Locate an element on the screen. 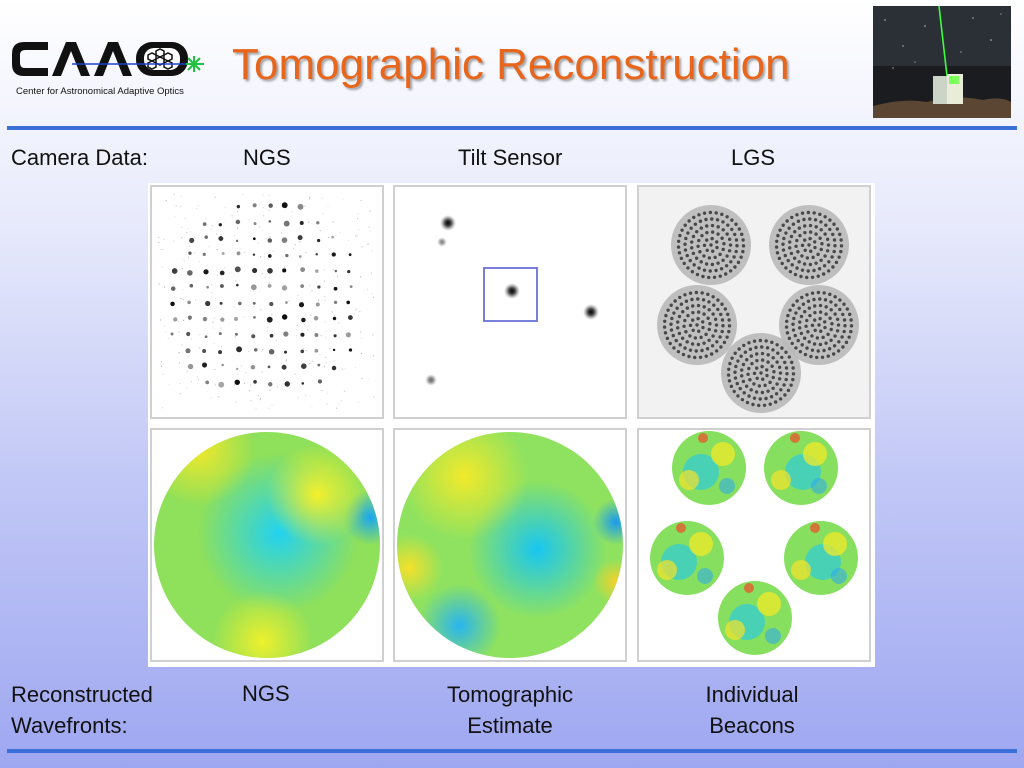  tilt-sensor-image is located at coordinates (510, 302).